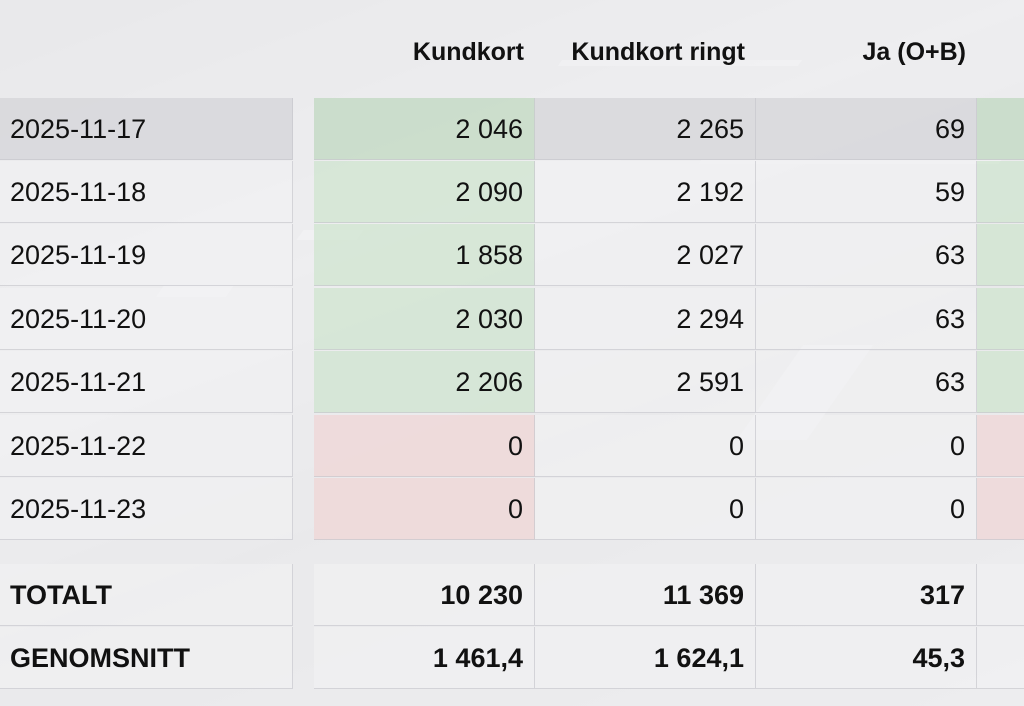  I want to click on table-row: 2025-11-19 1 858 2 027 63, so click(512, 255).